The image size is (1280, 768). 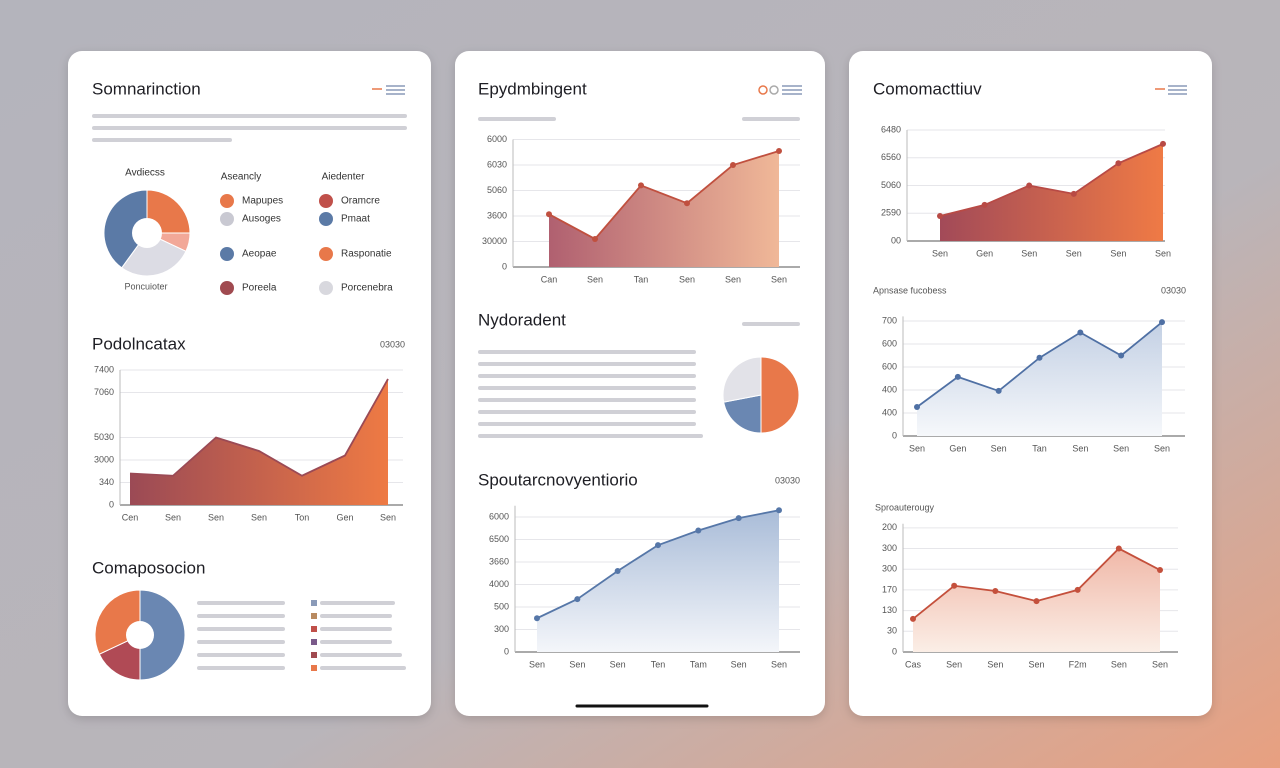 What do you see at coordinates (779, 90) in the screenshot?
I see `menu-icons` at bounding box center [779, 90].